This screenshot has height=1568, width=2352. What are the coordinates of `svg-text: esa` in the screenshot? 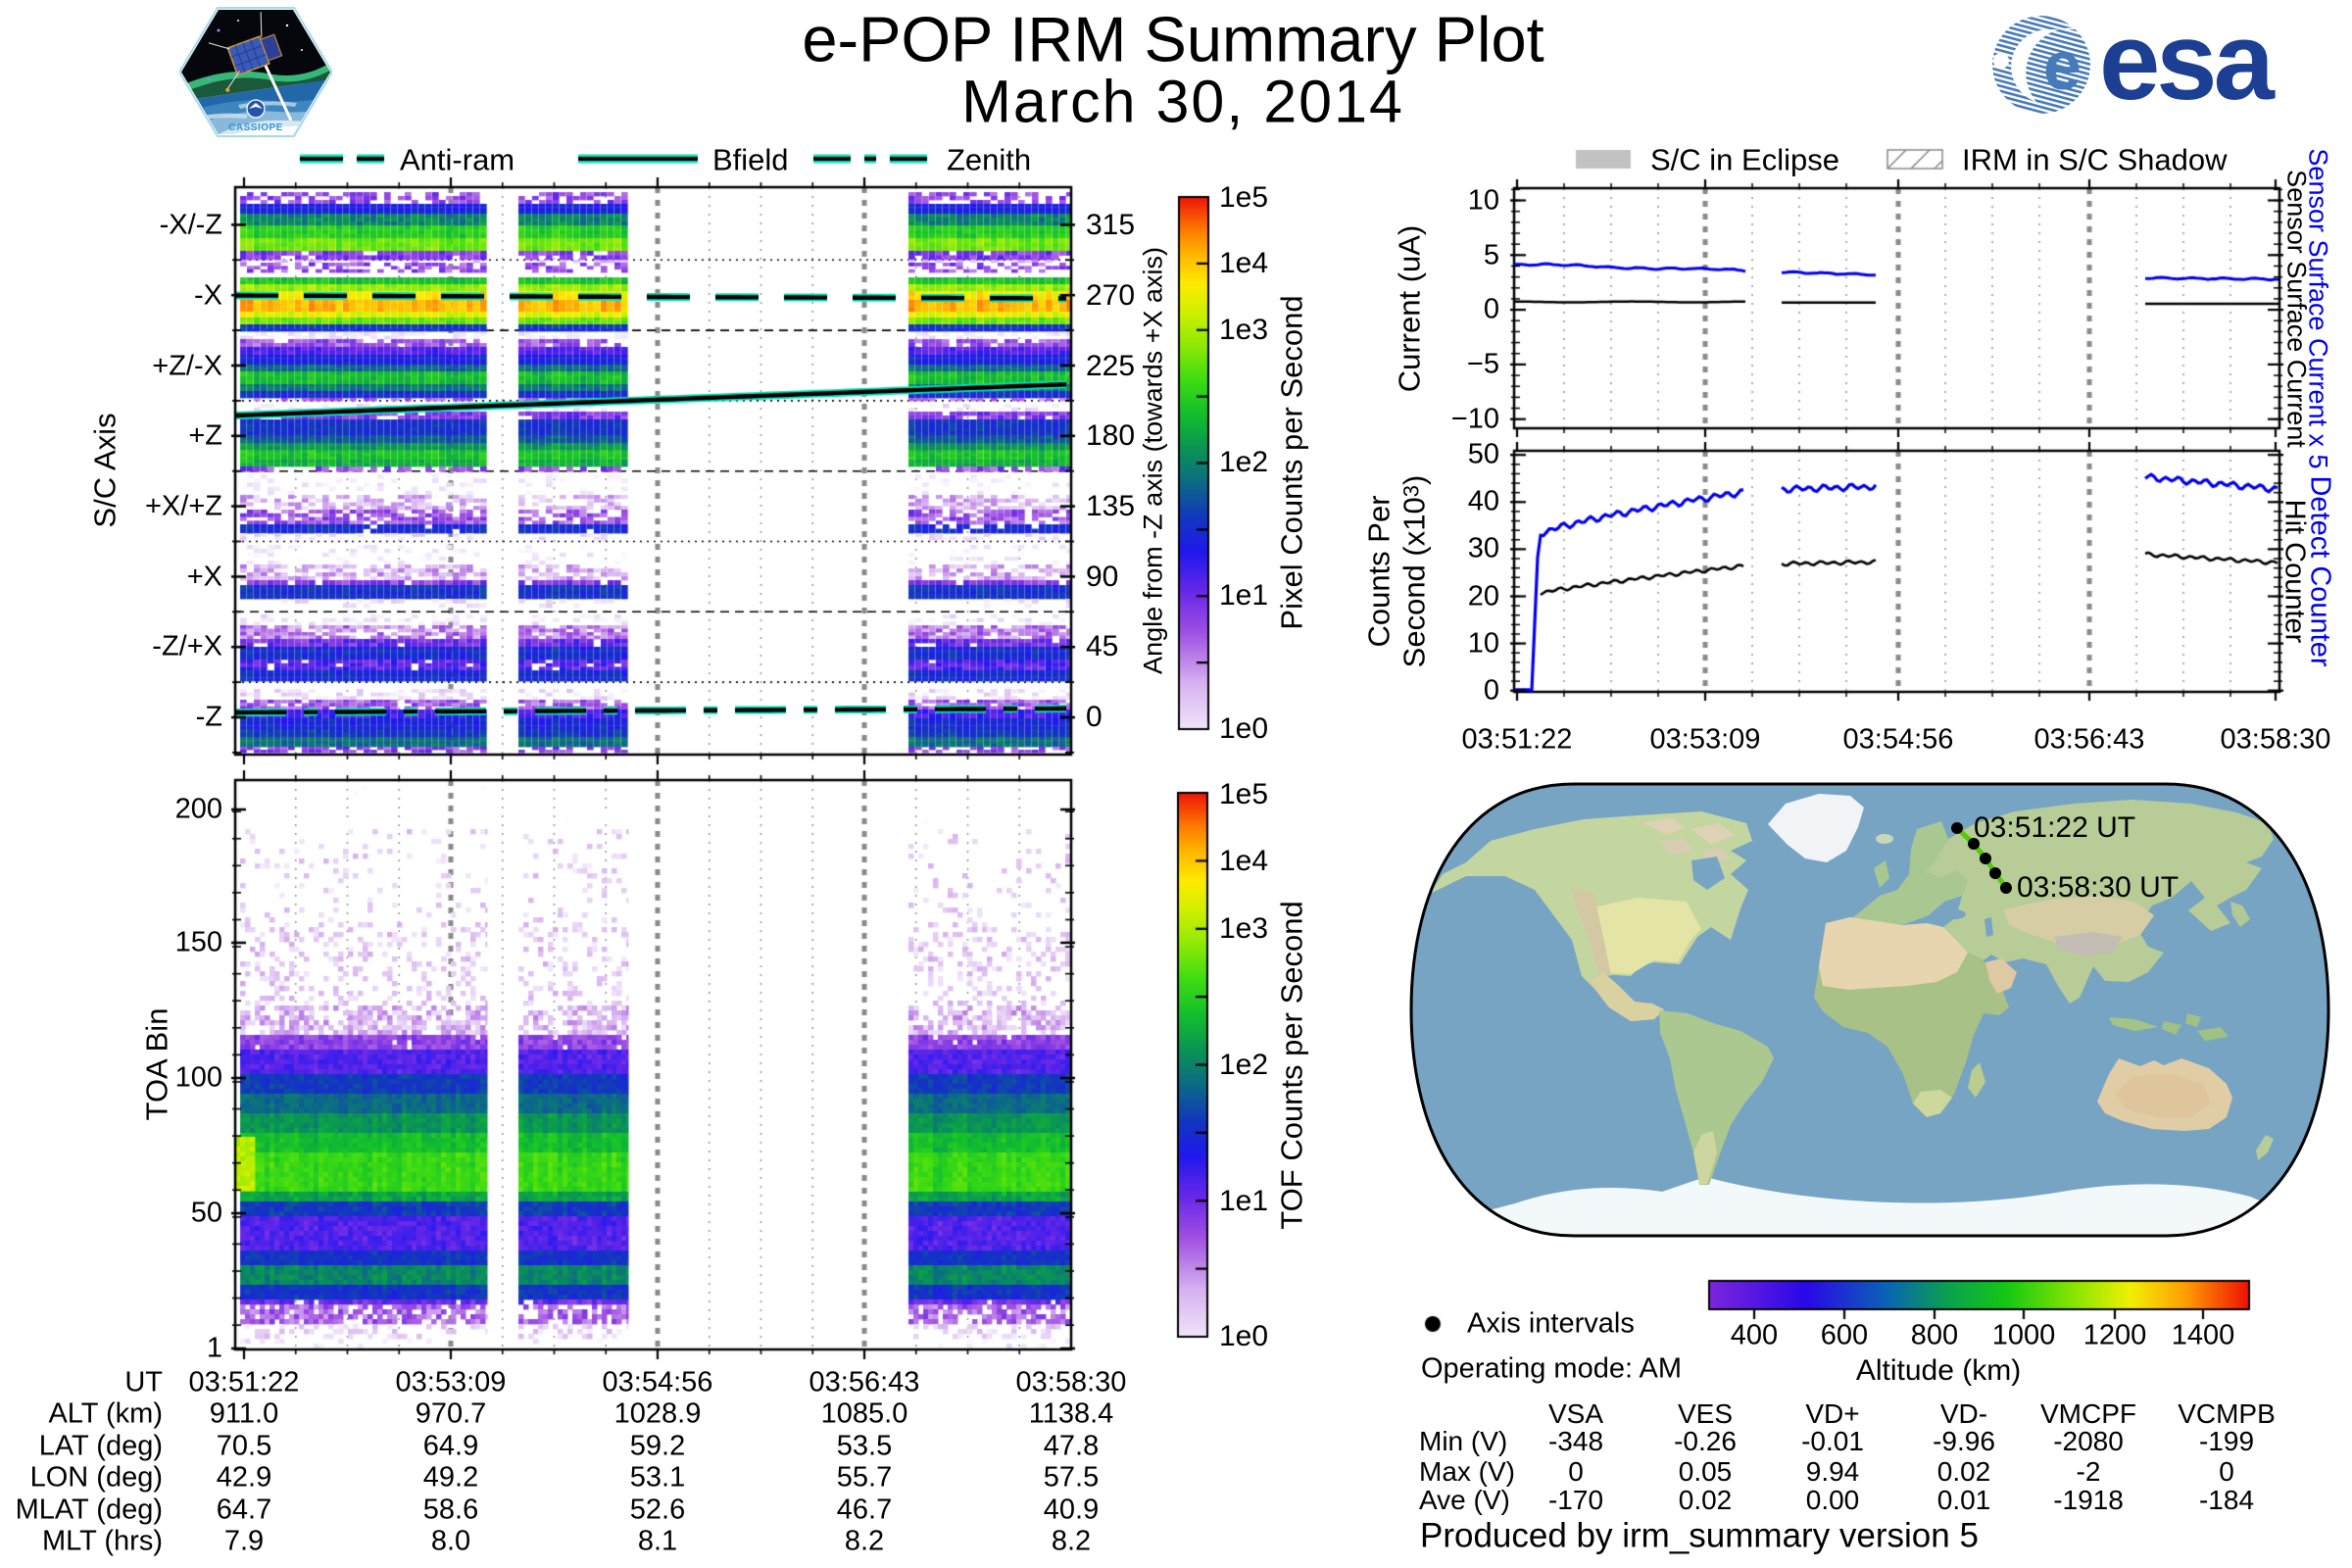 It's located at (2187, 63).